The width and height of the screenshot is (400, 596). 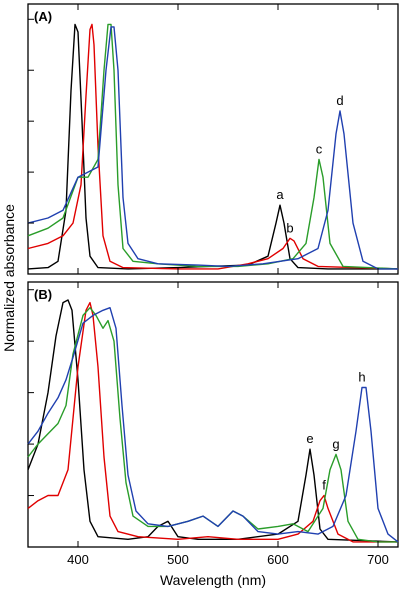 I want to click on curve-label-c: c, so click(x=319, y=148).